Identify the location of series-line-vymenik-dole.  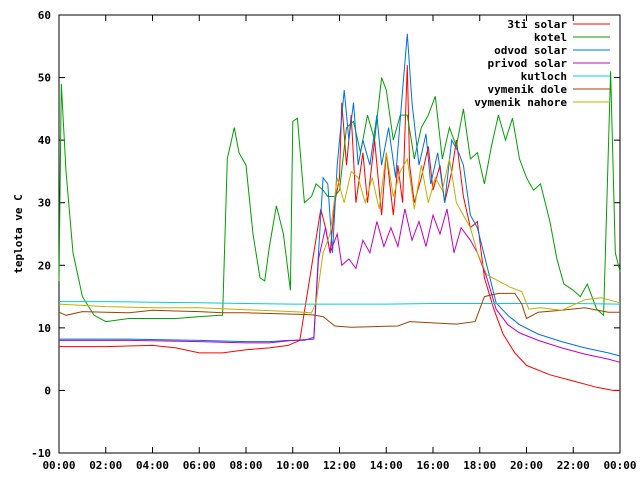
(339, 310).